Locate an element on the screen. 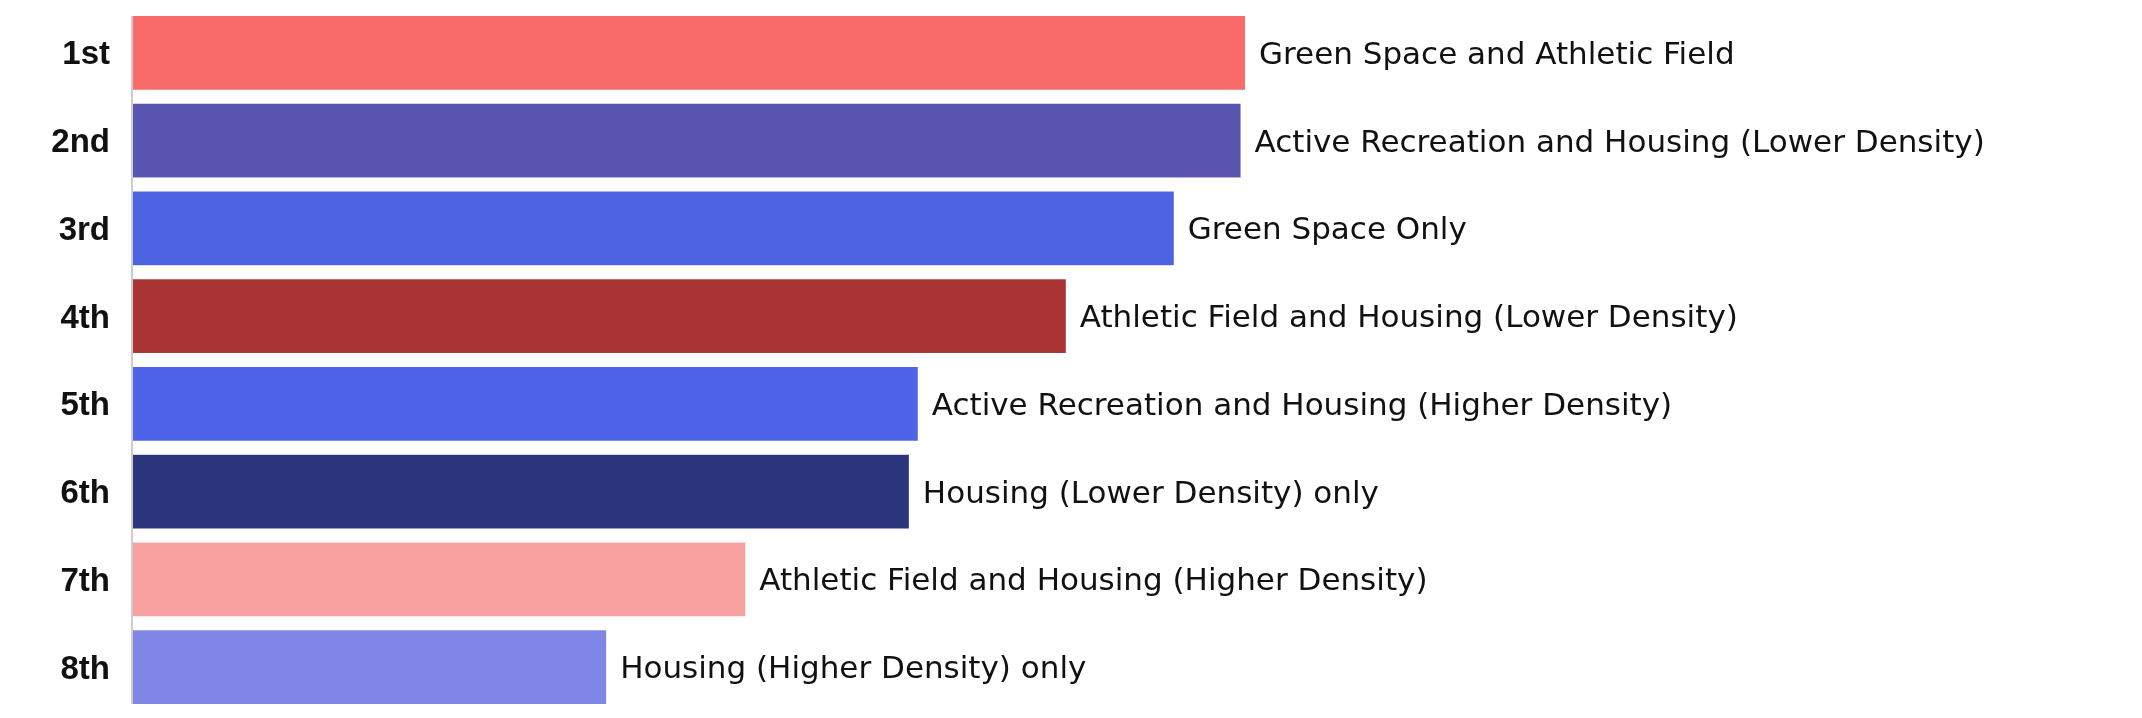 The height and width of the screenshot is (718, 2142). y-tick-label: 3rd is located at coordinates (84, 228).